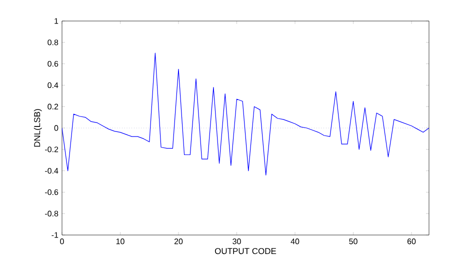 Image resolution: width=474 pixels, height=263 pixels. Describe the element at coordinates (55, 235) in the screenshot. I see `y-tick-label: -1` at that location.